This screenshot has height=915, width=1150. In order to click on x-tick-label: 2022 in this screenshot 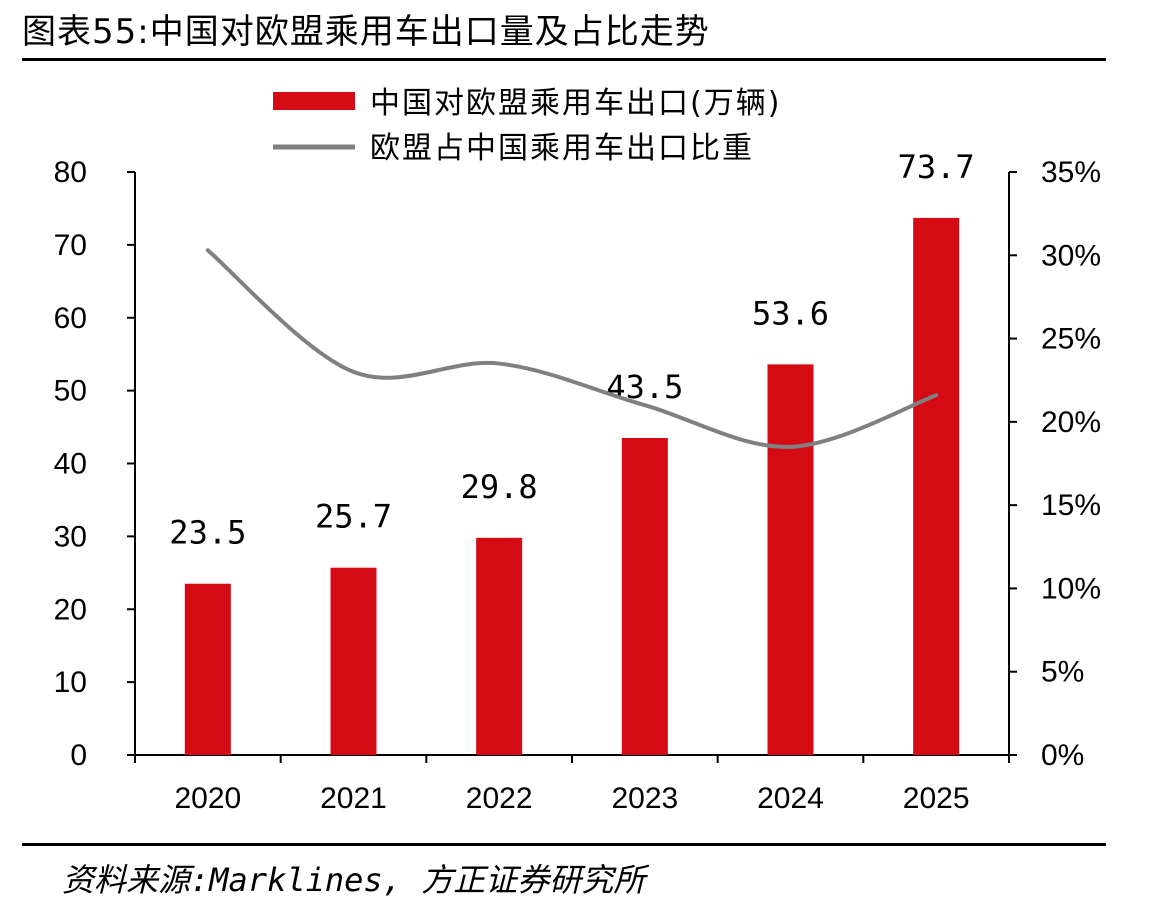, I will do `click(499, 798)`.